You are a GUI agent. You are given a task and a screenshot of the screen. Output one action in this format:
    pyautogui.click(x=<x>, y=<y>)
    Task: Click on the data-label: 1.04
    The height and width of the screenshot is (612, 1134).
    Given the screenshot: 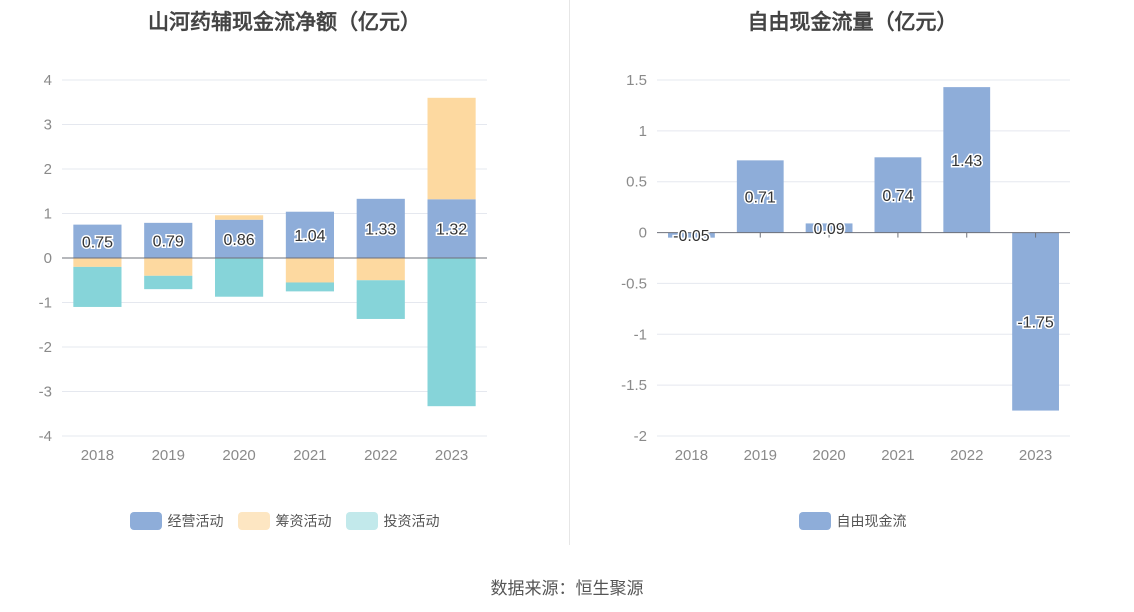 What is the action you would take?
    pyautogui.click(x=309, y=236)
    